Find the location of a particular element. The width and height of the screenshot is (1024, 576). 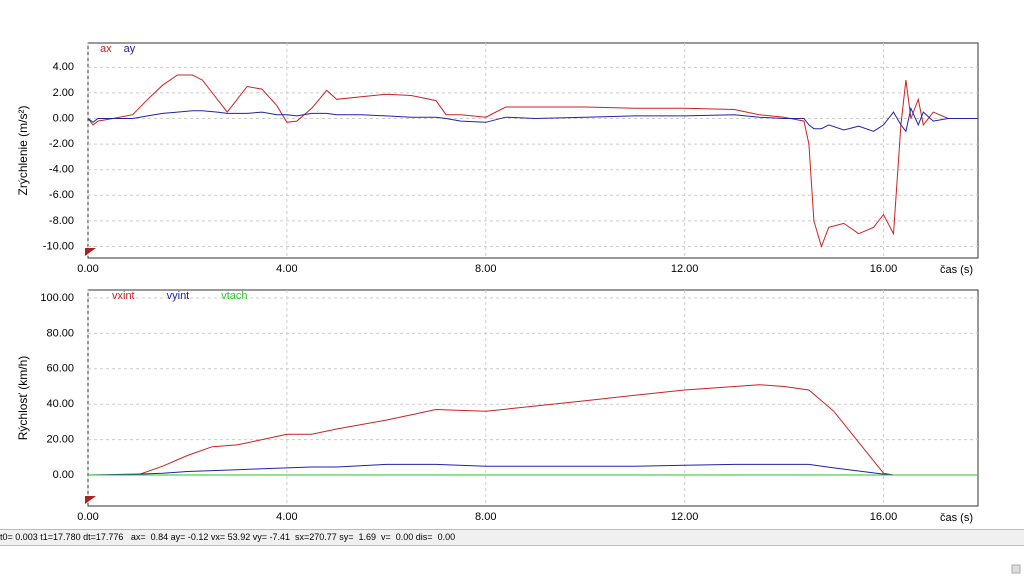

y-tick-label: 20.00 is located at coordinates (60, 440).